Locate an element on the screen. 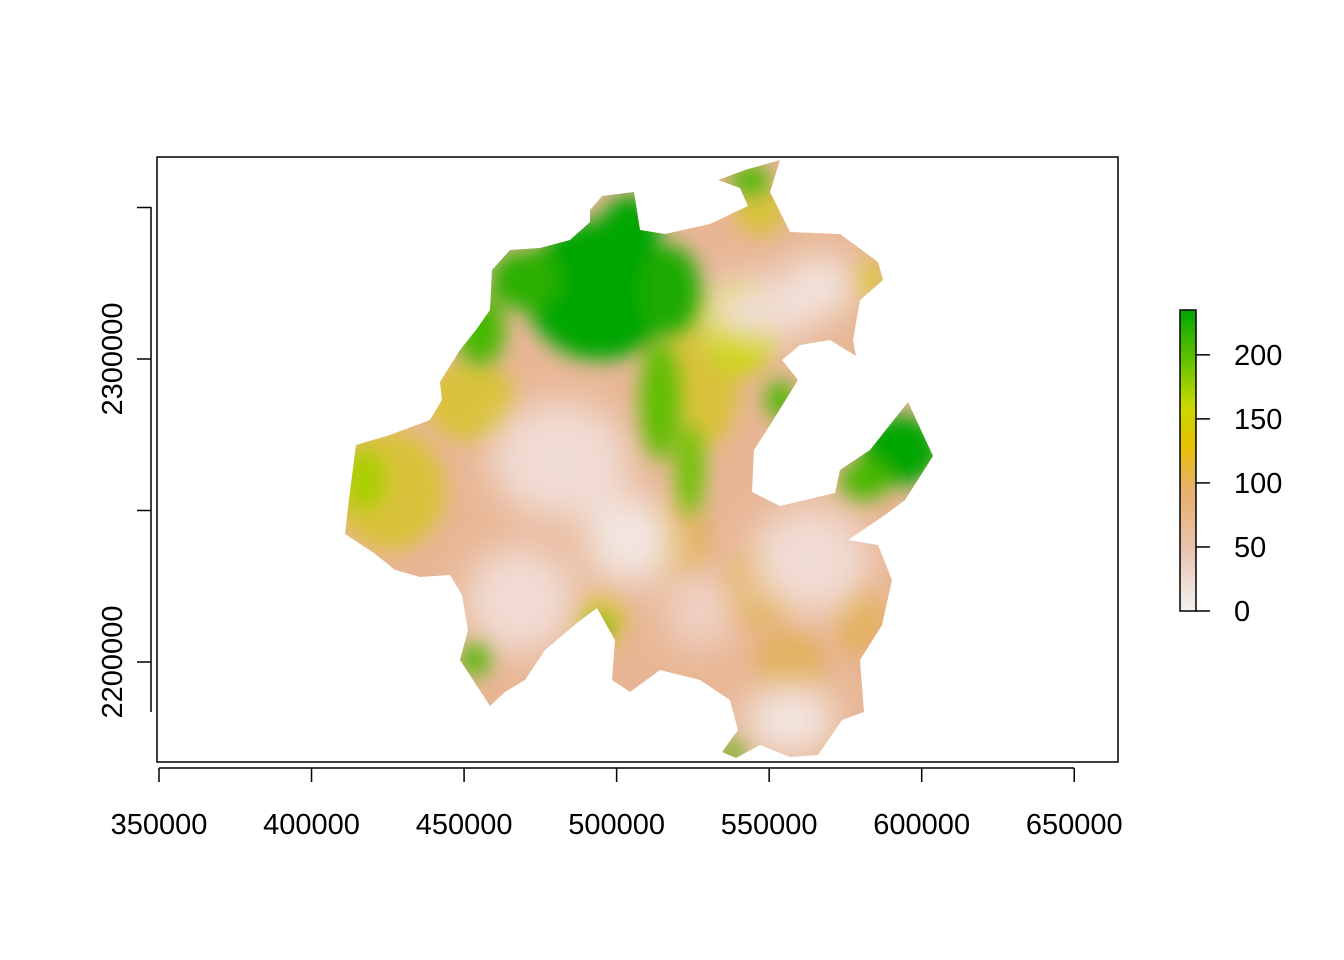  y-tick-label: 2200000 is located at coordinates (113, 662).